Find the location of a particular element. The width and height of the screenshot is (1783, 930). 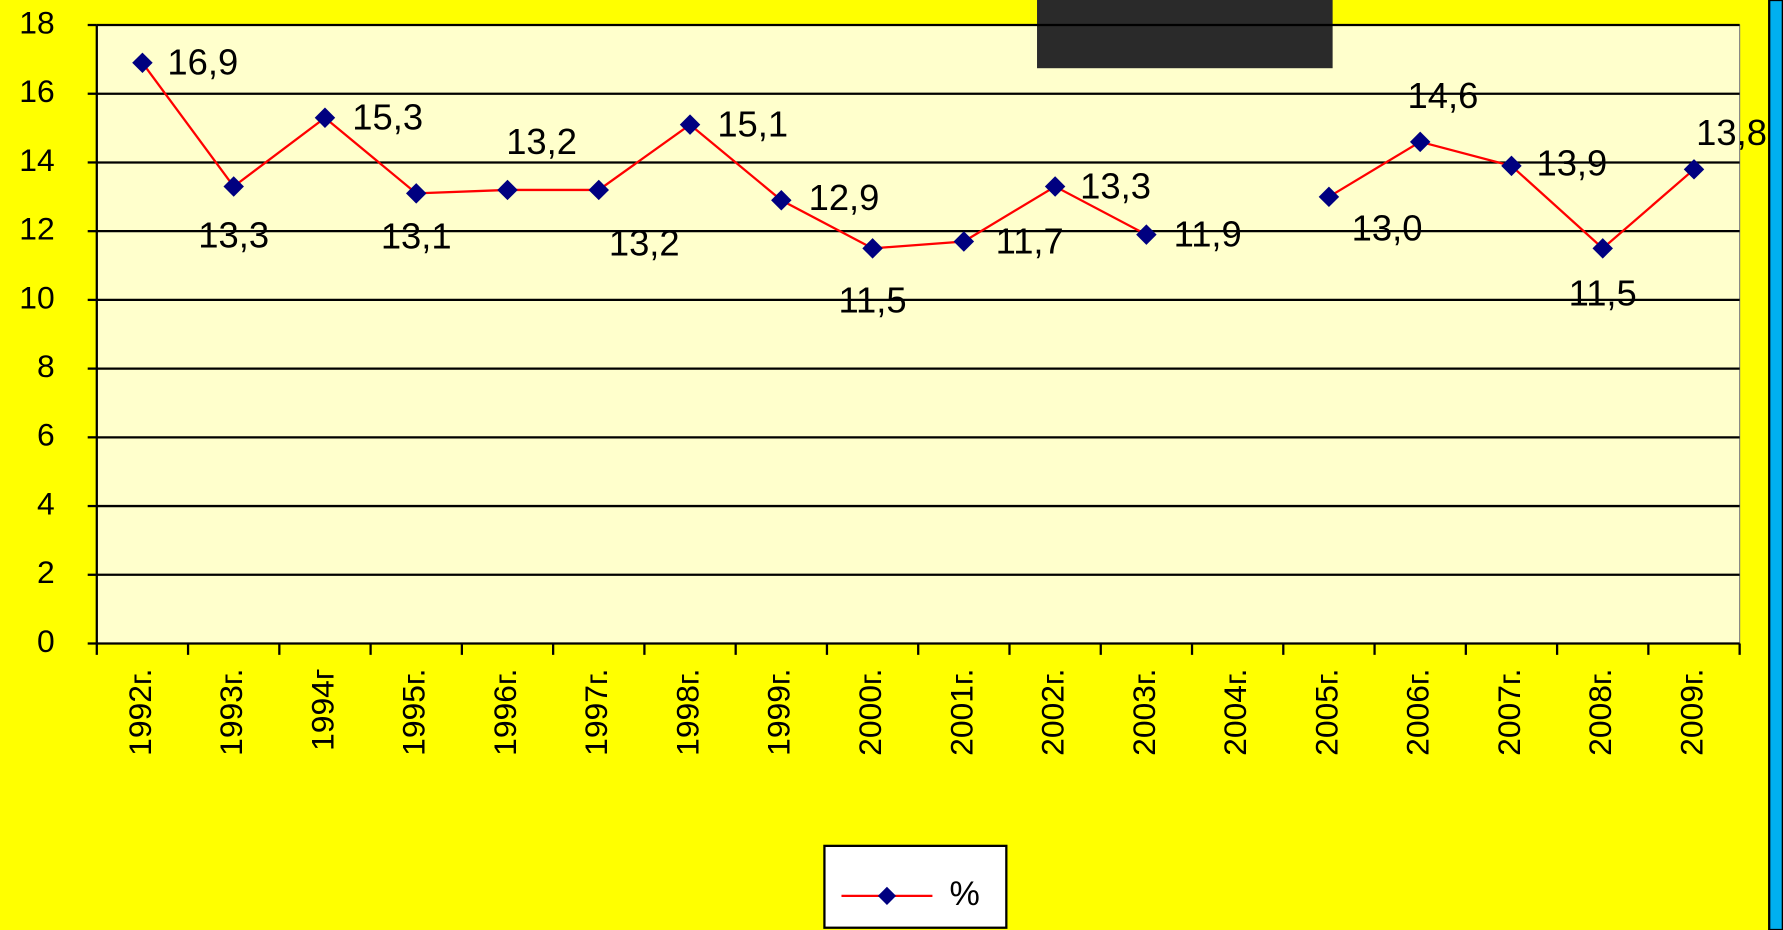

x-tick-label: 2007г. is located at coordinates (1509, 712).